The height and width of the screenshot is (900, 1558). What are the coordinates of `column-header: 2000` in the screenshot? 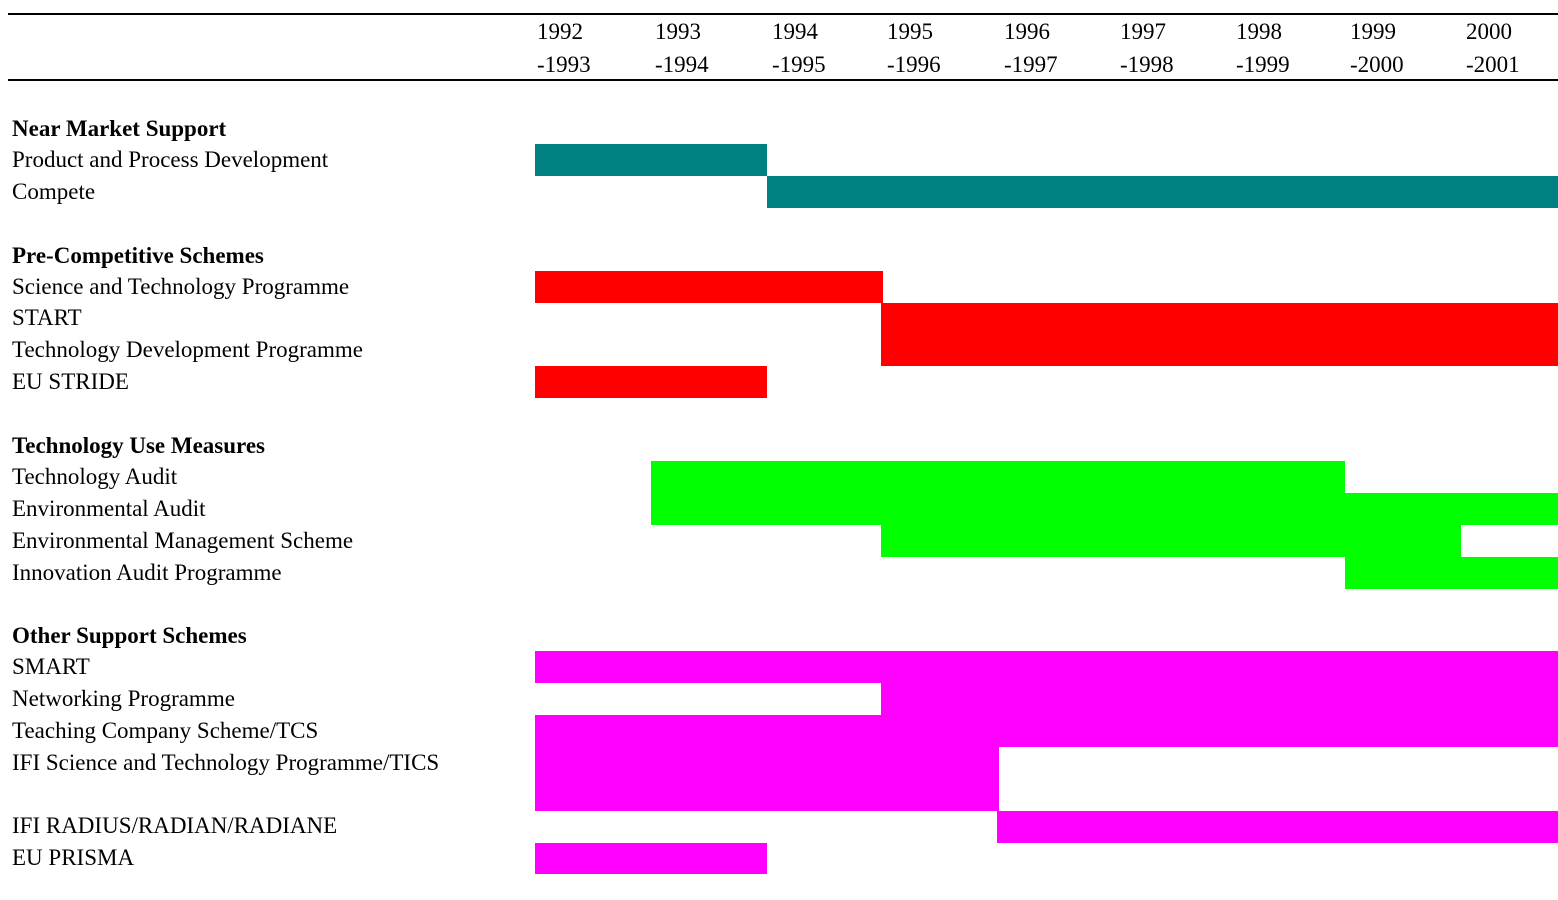 It's located at (1489, 31).